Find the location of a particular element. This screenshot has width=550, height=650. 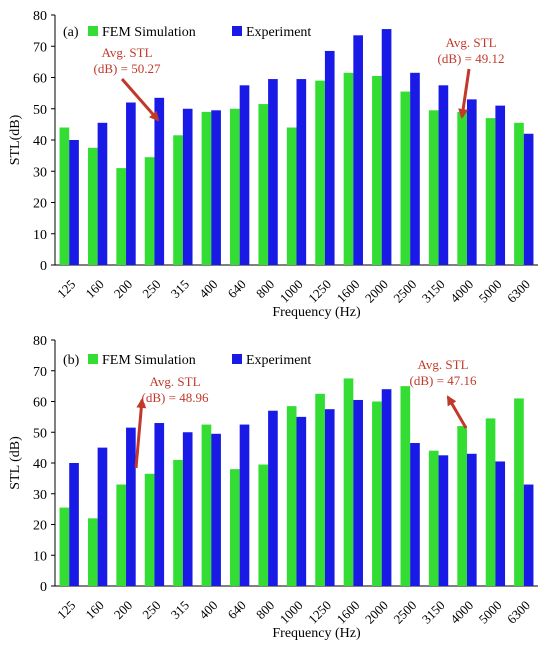

annotation-line2-1: (dB) = 49.12 is located at coordinates (471, 58).